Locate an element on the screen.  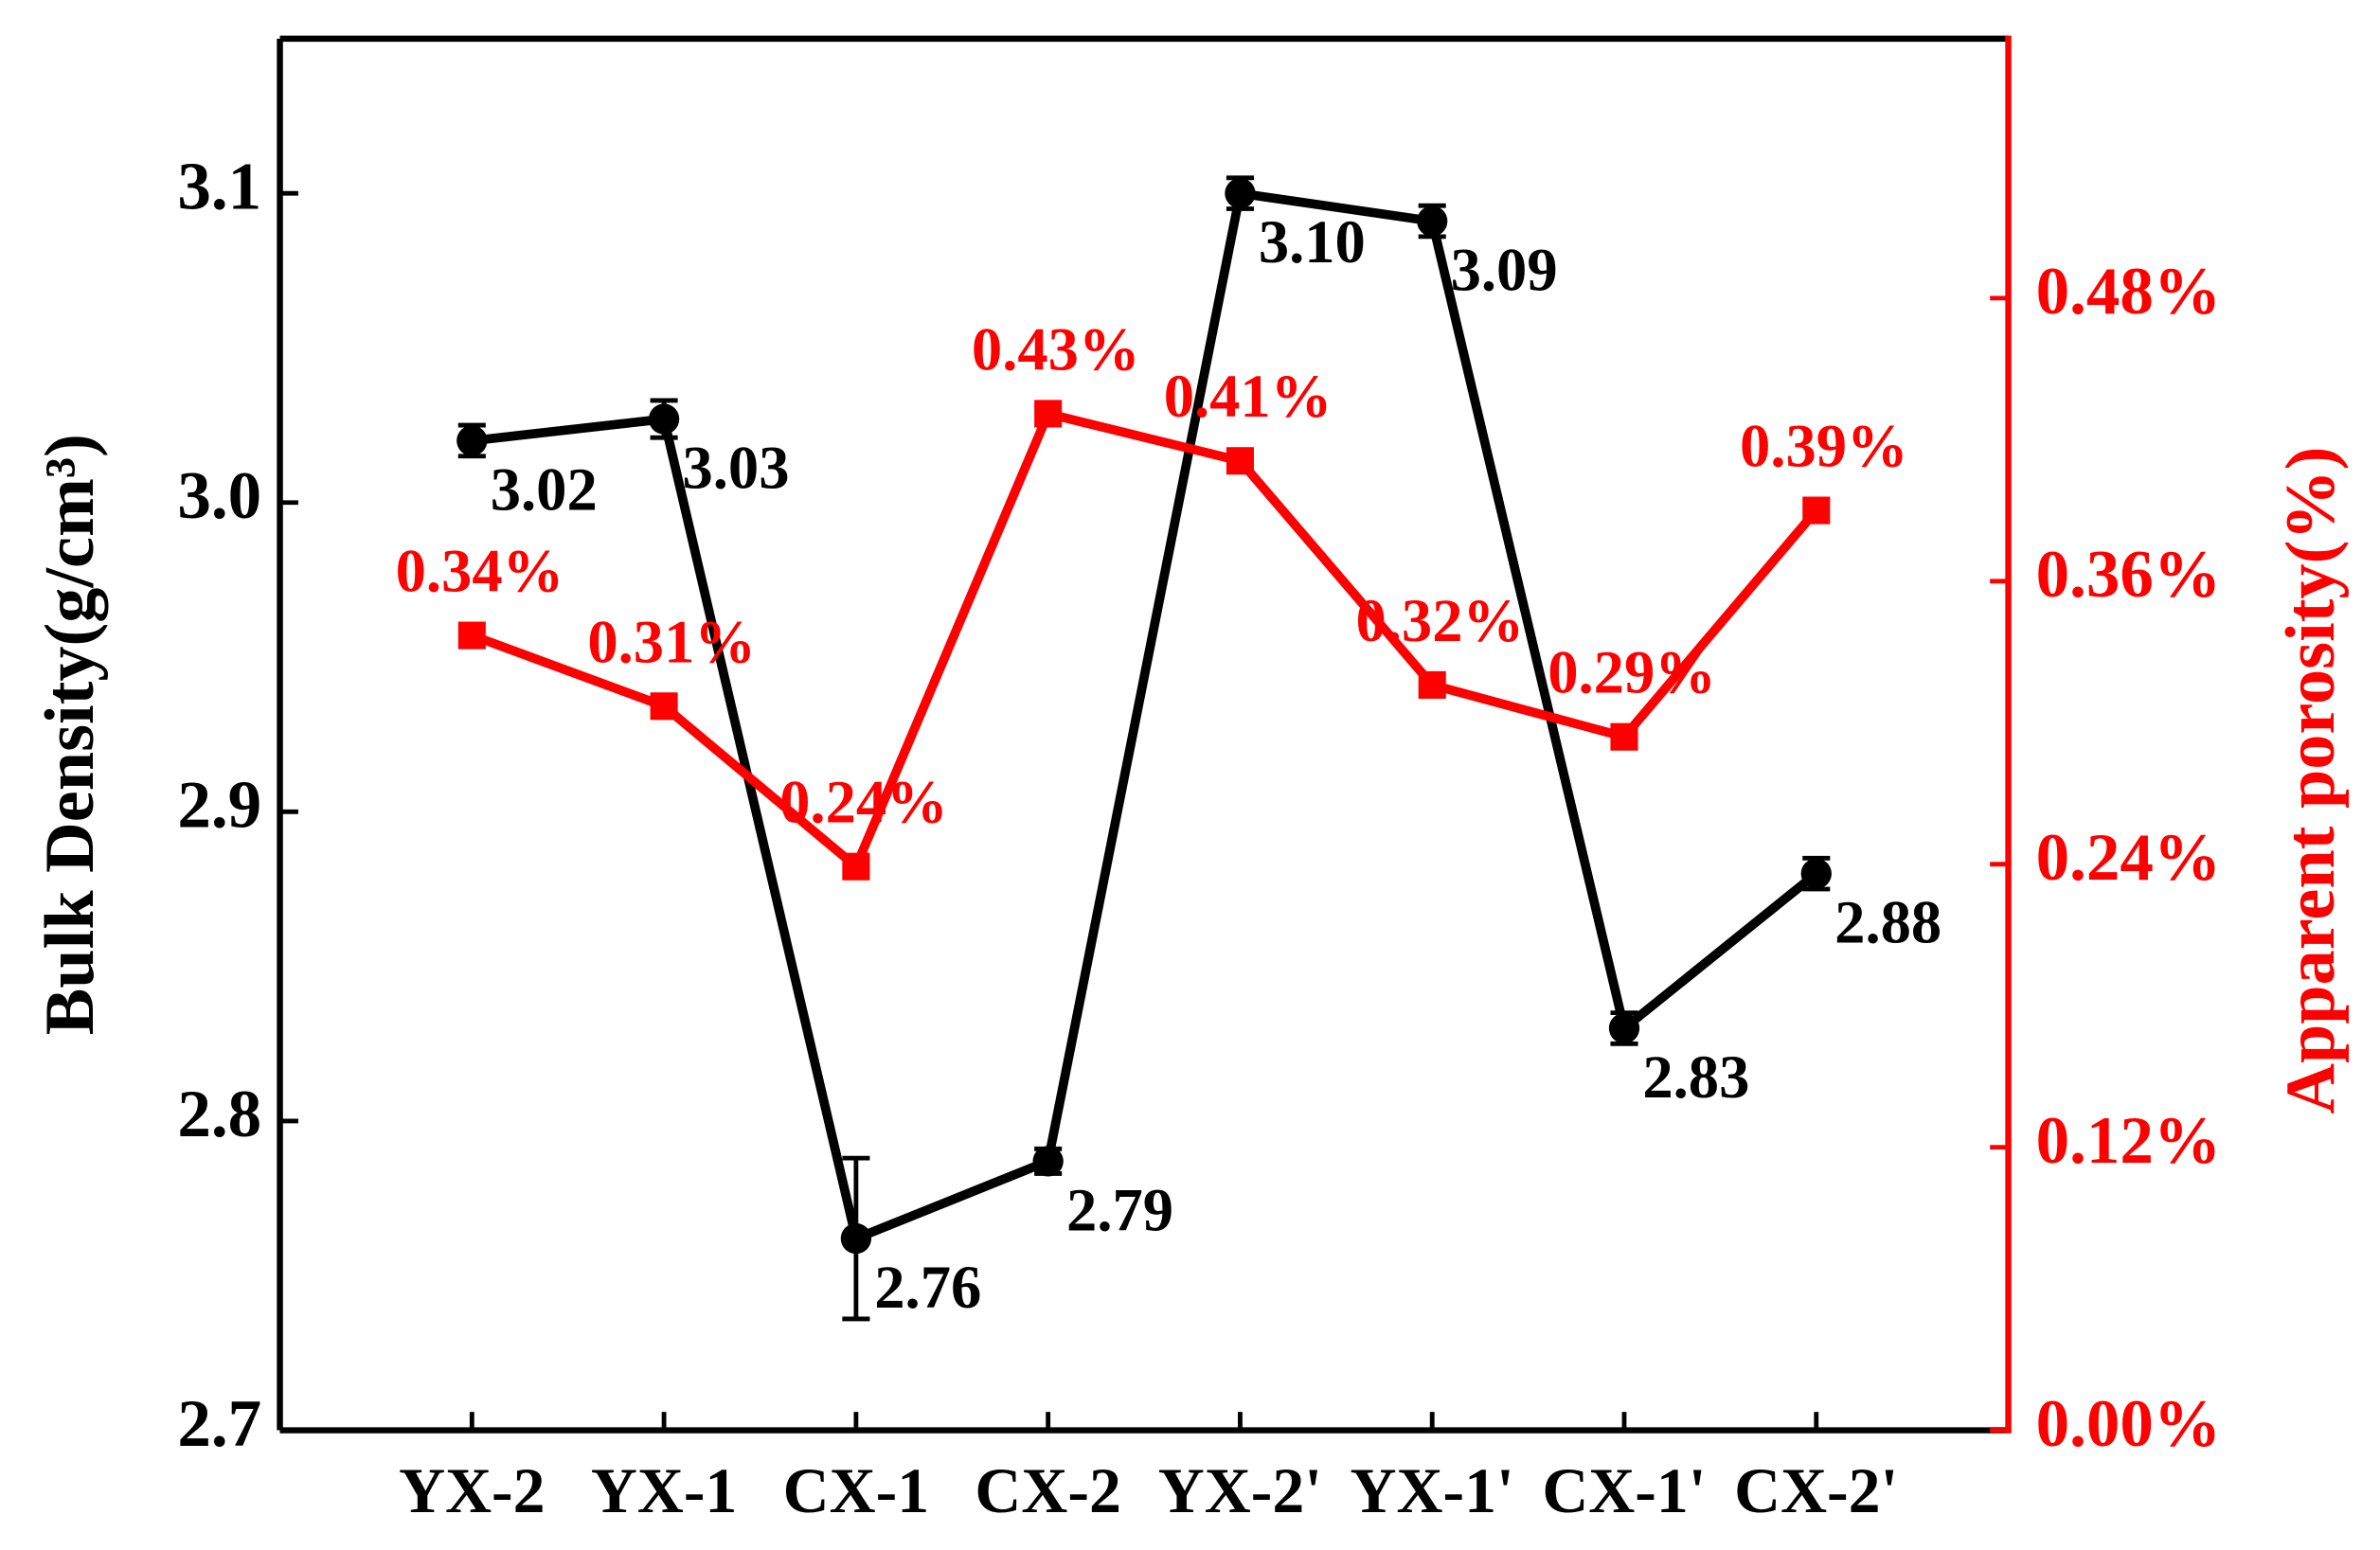
data-label: 2.79 is located at coordinates (1119, 1209).